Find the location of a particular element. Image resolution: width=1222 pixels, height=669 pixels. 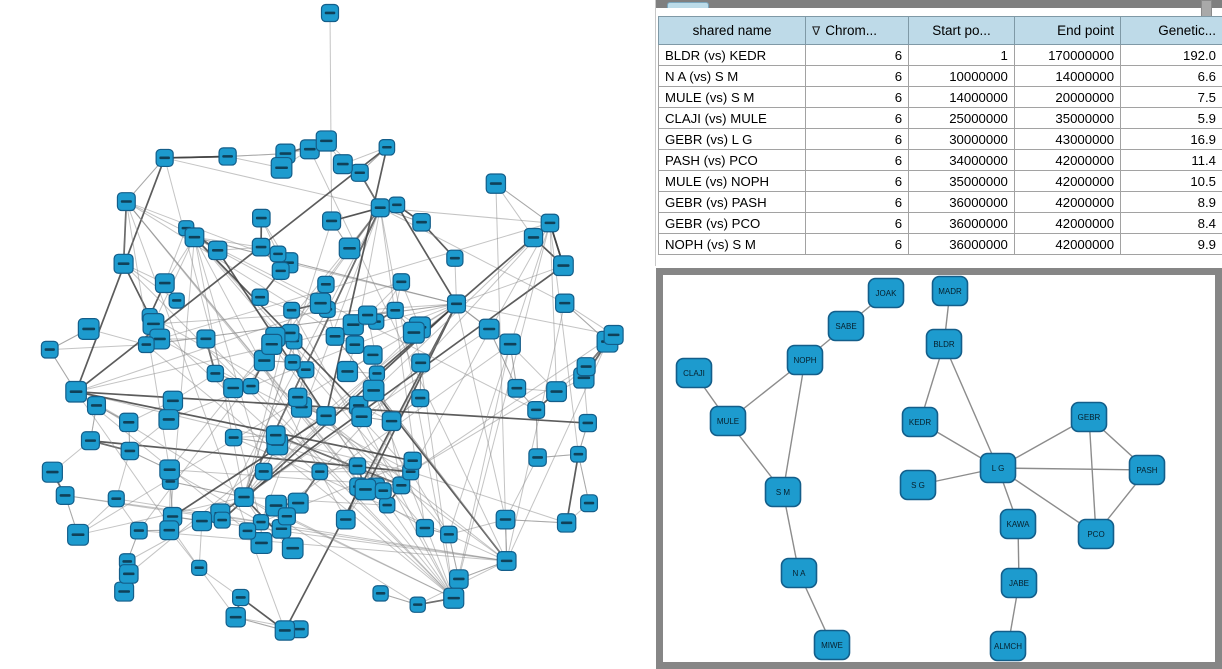

cell-genetic: 8.4 is located at coordinates (1171, 223).